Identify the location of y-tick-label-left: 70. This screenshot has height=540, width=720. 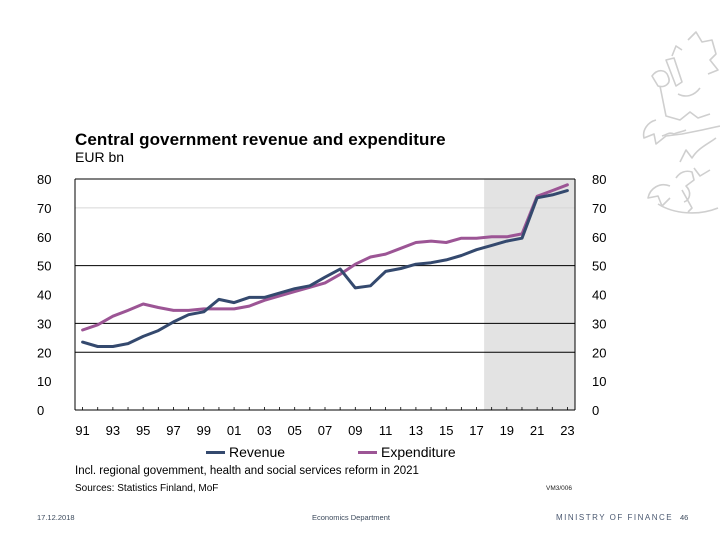
(44, 208).